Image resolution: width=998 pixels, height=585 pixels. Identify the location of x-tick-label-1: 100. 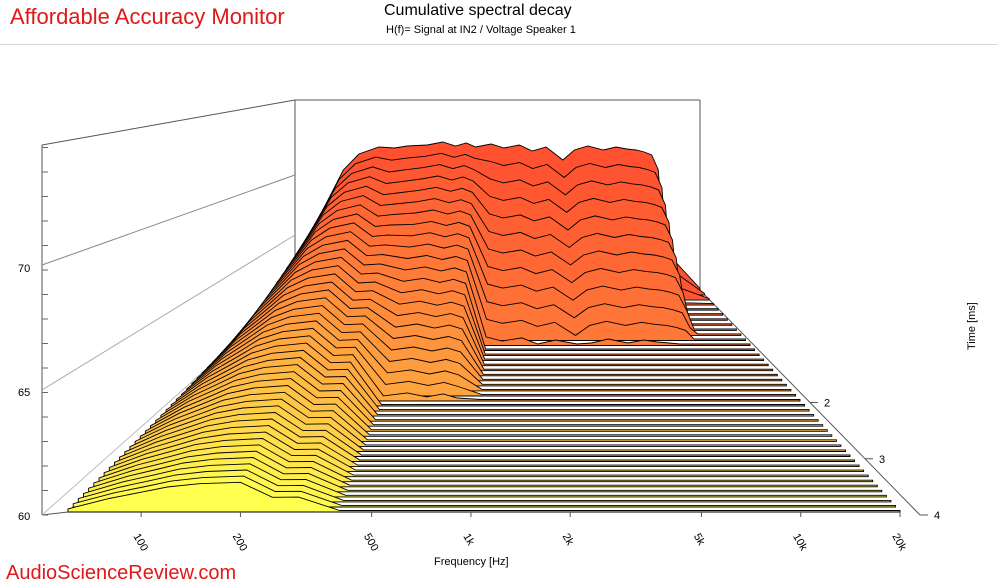
(141, 543).